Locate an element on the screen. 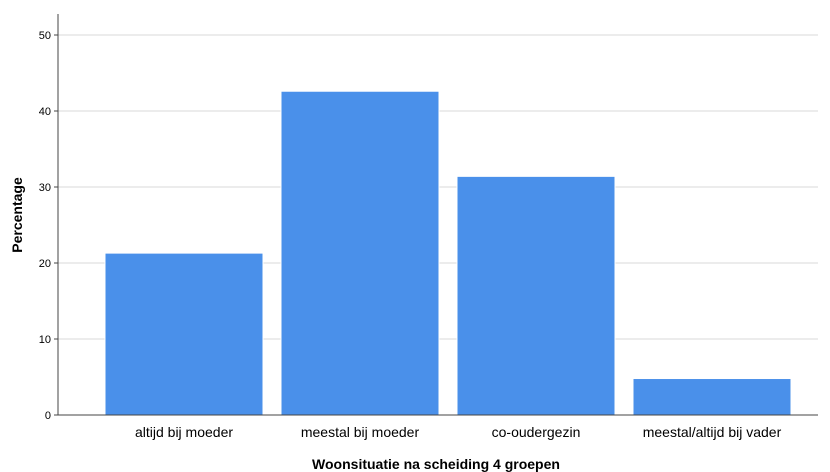 Image resolution: width=830 pixels, height=472 pixels. x-tick-label: meestal/altijd bij vader is located at coordinates (712, 432).